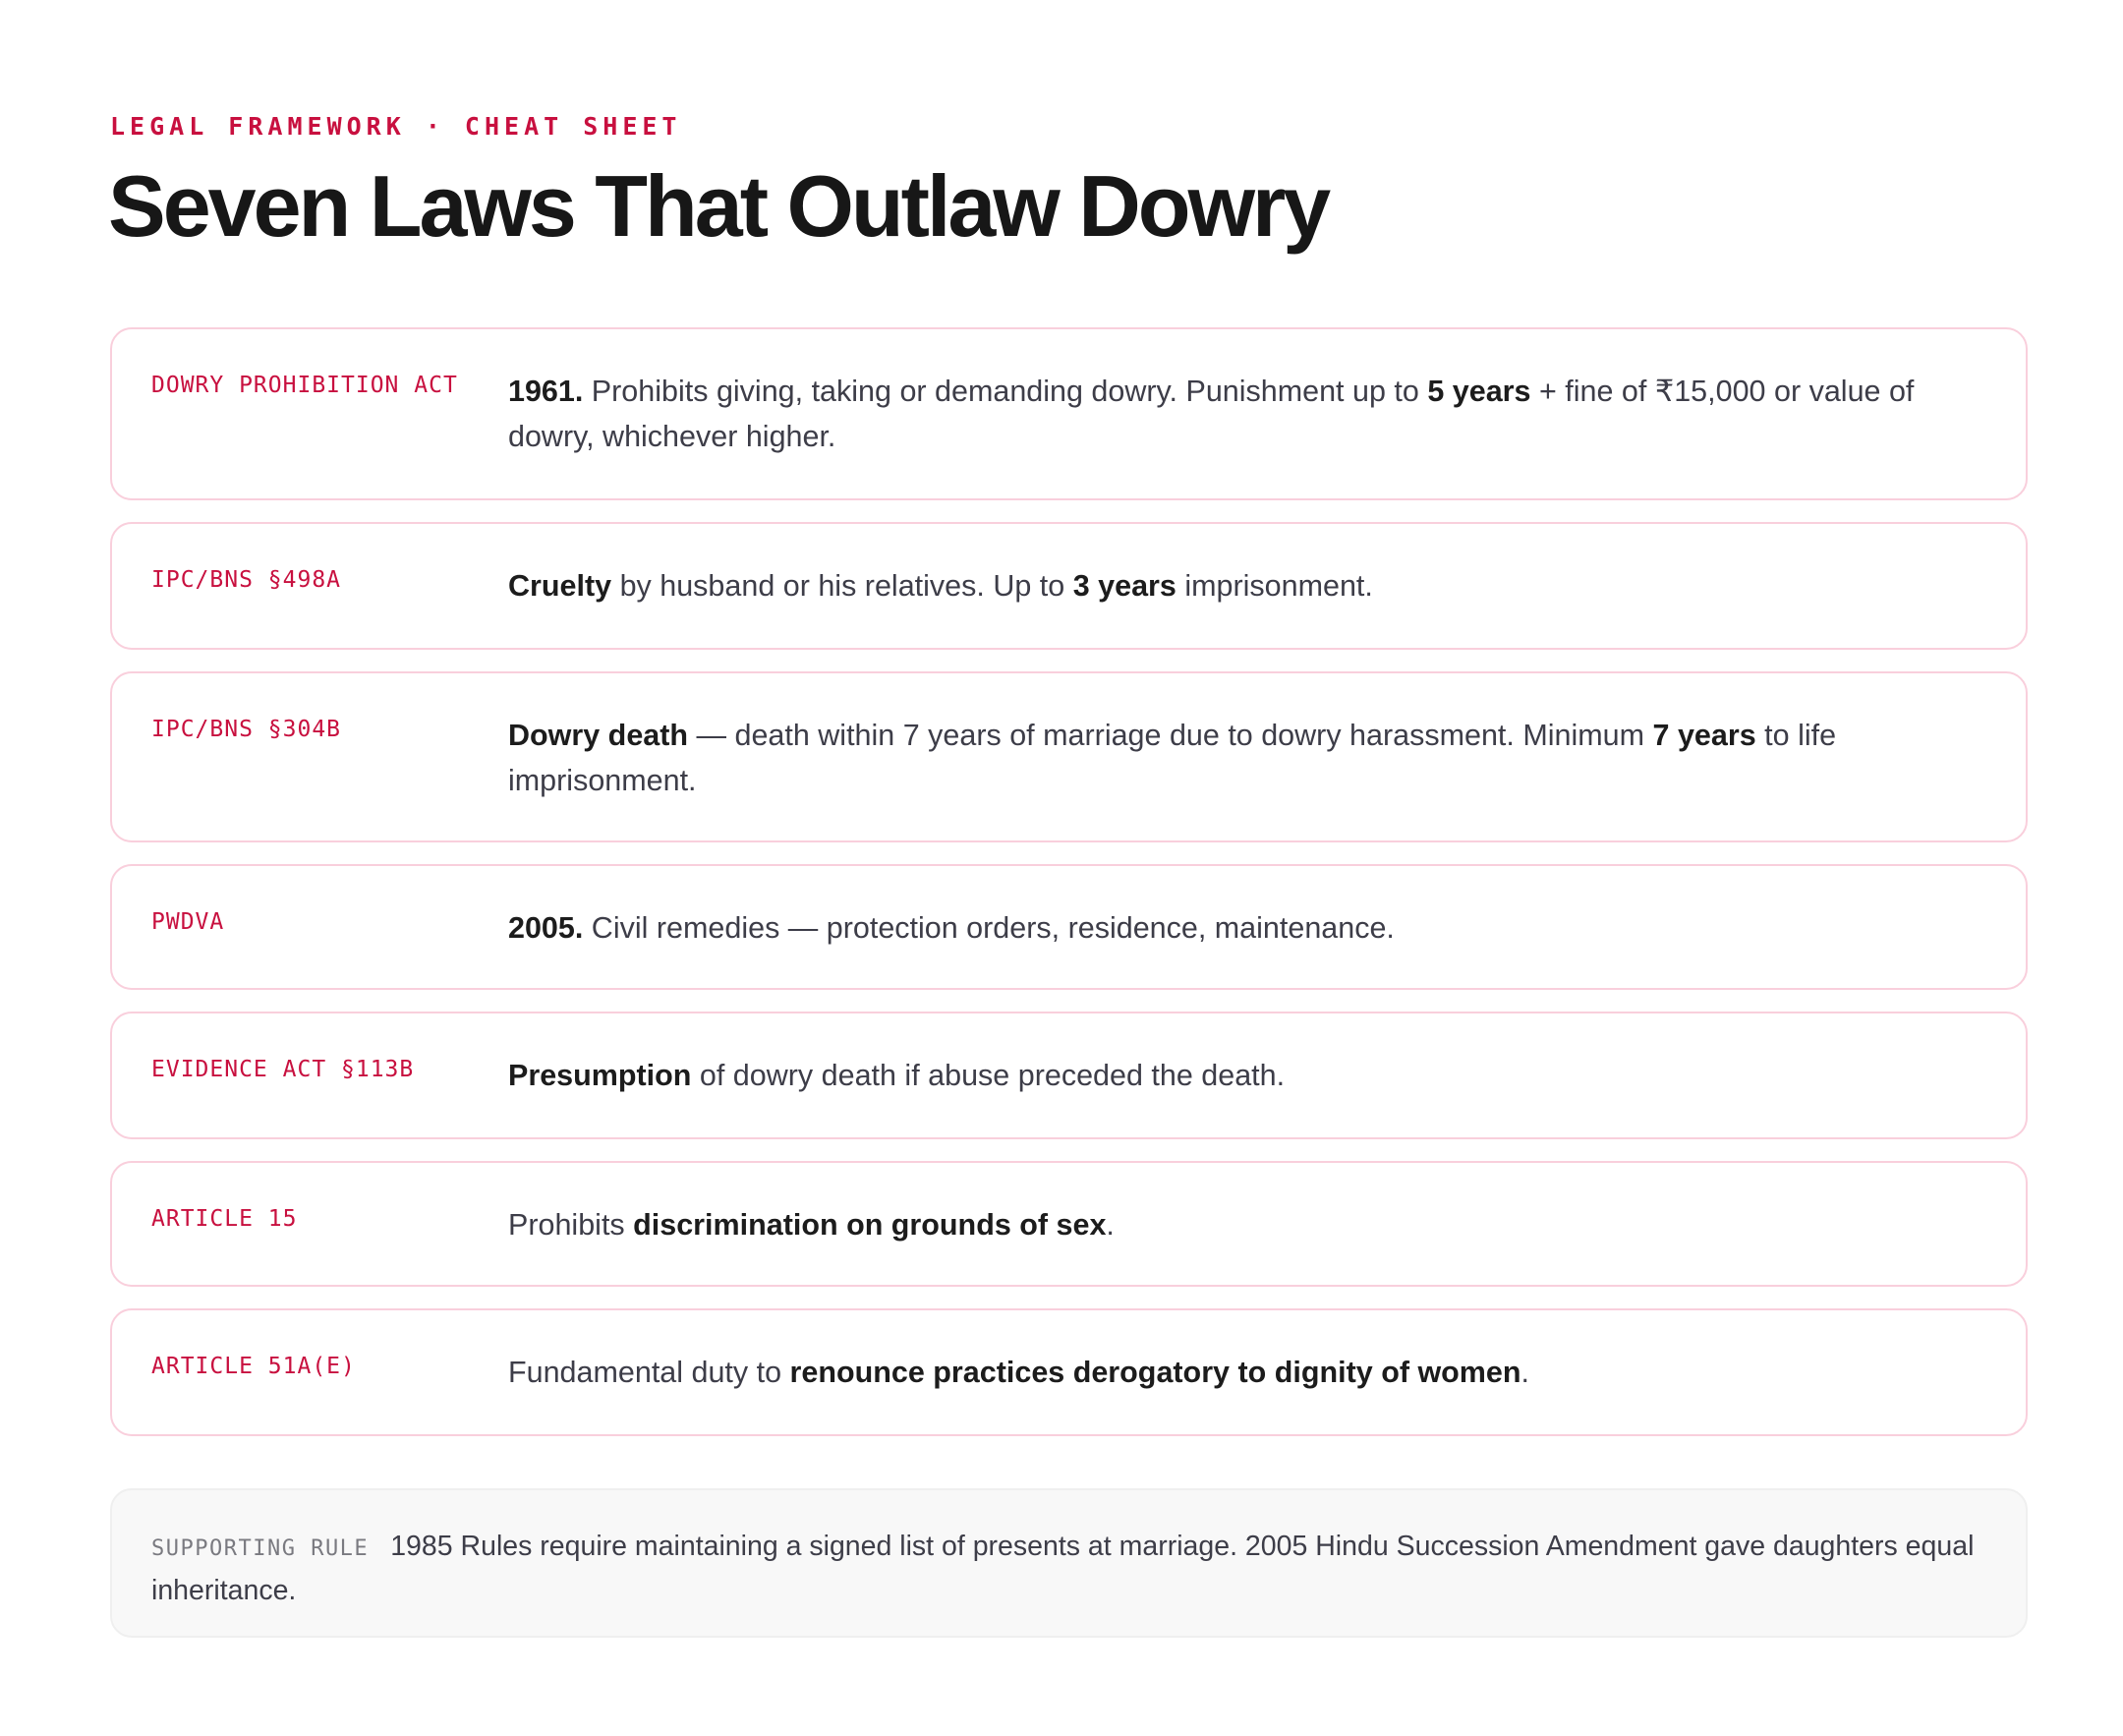 This screenshot has height=1736, width=2123. I want to click on law-highlight: 7 years, so click(1704, 735).